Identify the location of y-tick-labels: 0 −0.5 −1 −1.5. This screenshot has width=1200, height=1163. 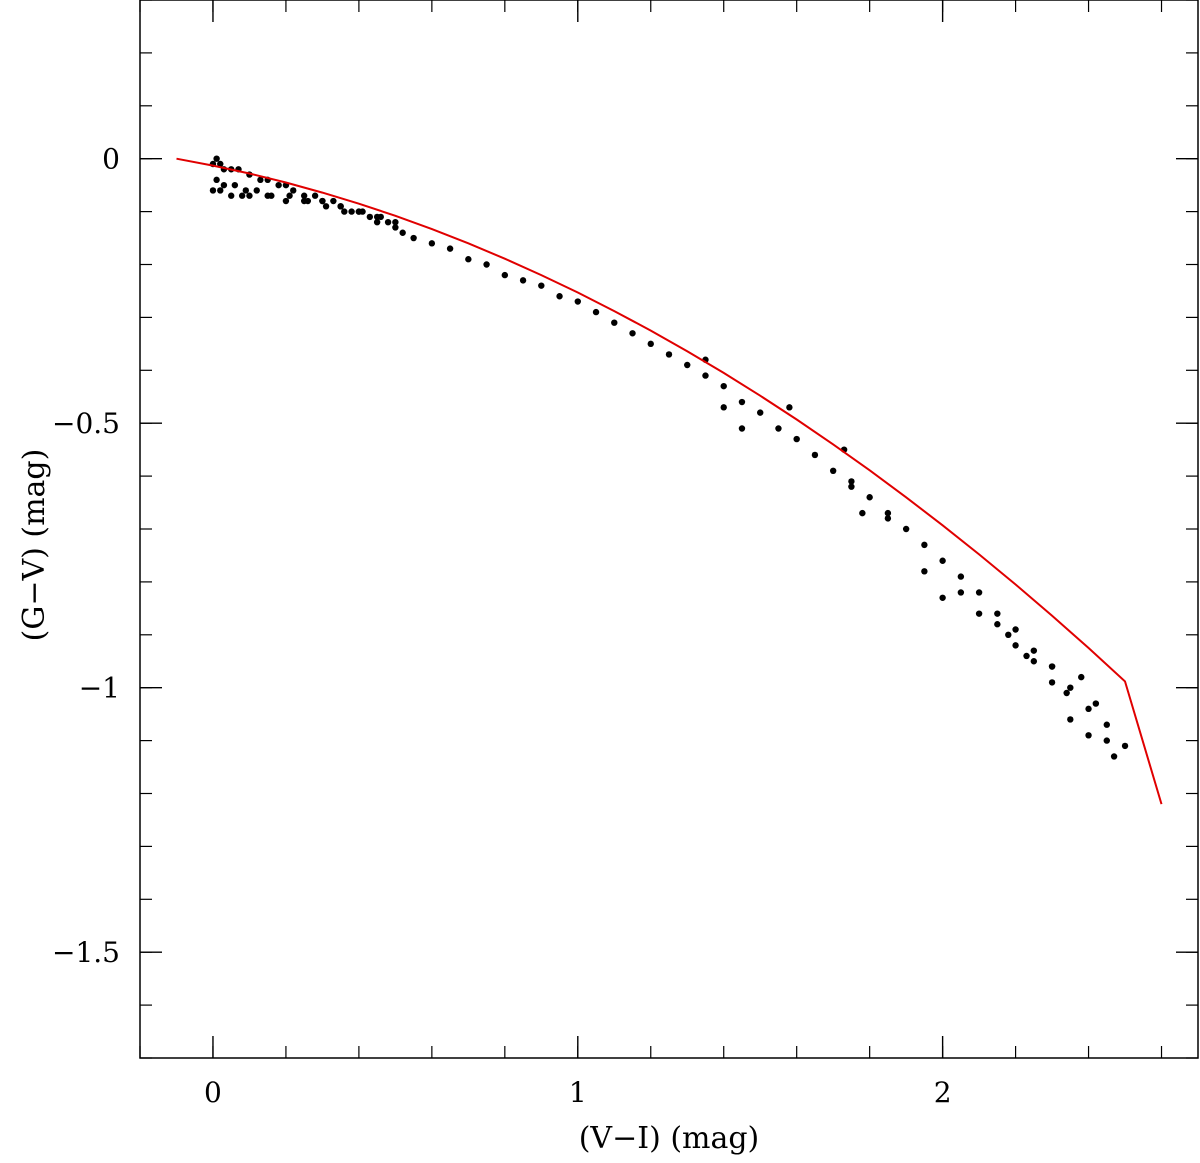
(86, 556).